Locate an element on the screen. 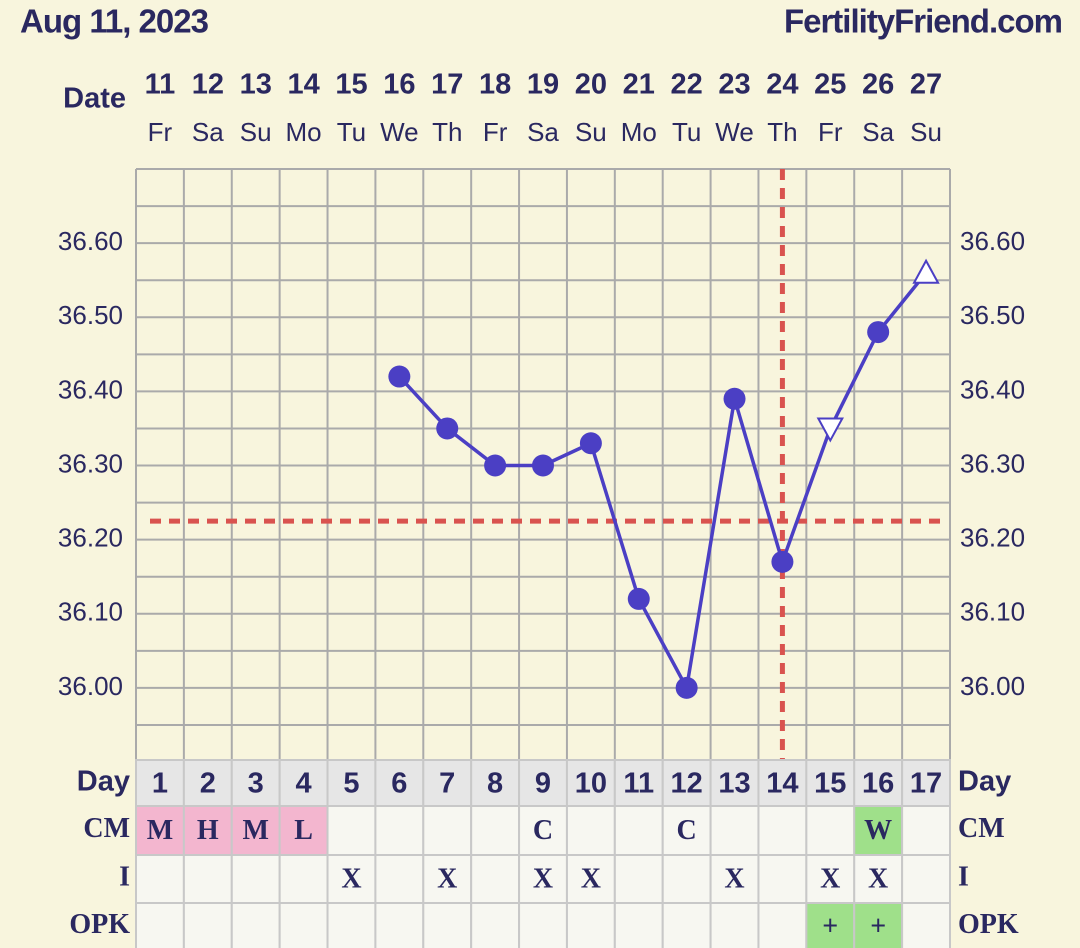 The height and width of the screenshot is (948, 1080). date-label: 23 is located at coordinates (734, 85).